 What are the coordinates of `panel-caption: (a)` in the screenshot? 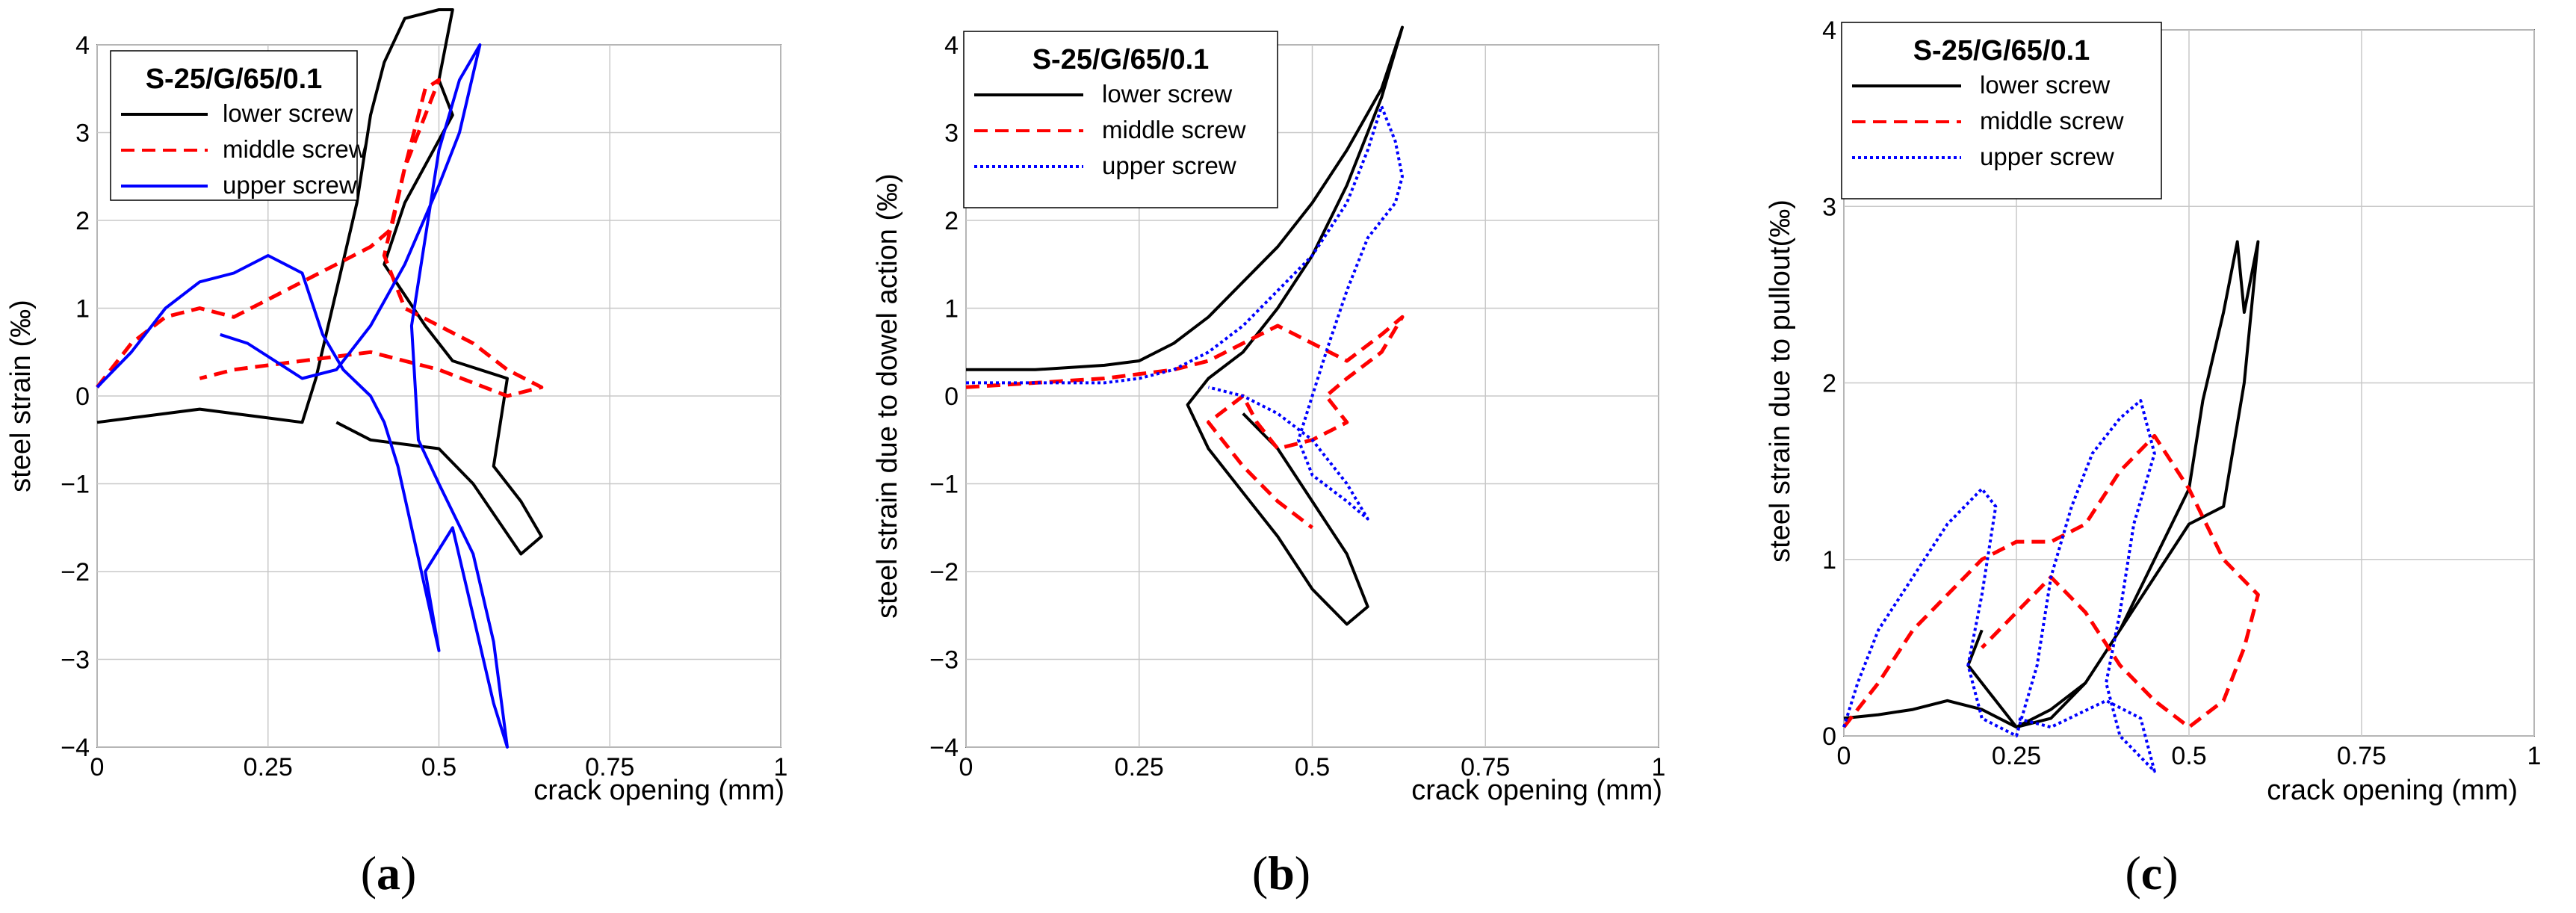 It's located at (389, 873).